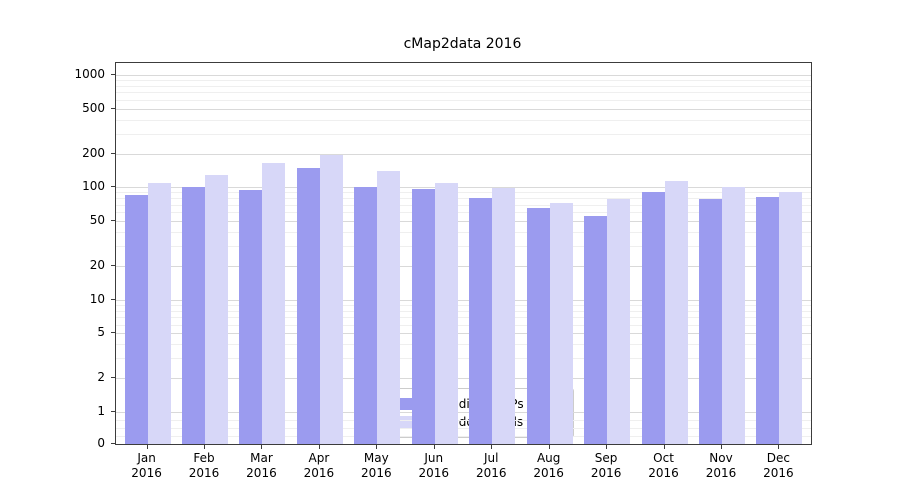 Image resolution: width=900 pixels, height=500 pixels. What do you see at coordinates (768, 320) in the screenshot?
I see `bar-nb-of-distinct-ips-dec` at bounding box center [768, 320].